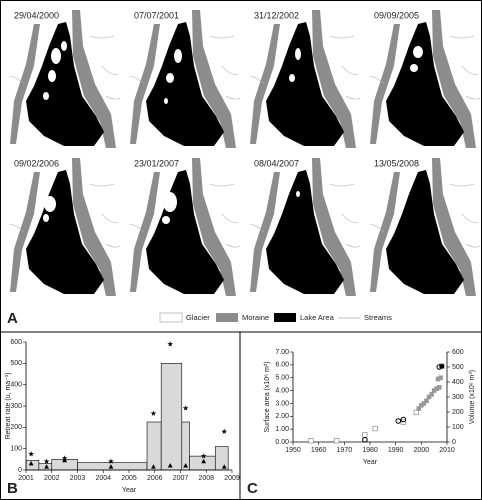  Describe the element at coordinates (129, 478) in the screenshot. I see `x-tick-label: 2005` at that location.